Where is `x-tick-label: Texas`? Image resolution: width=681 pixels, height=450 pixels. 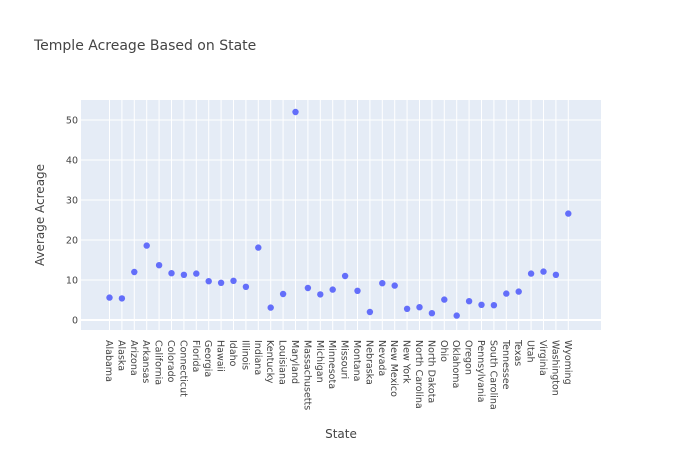
x-tick-label: Texas is located at coordinates (517, 352).